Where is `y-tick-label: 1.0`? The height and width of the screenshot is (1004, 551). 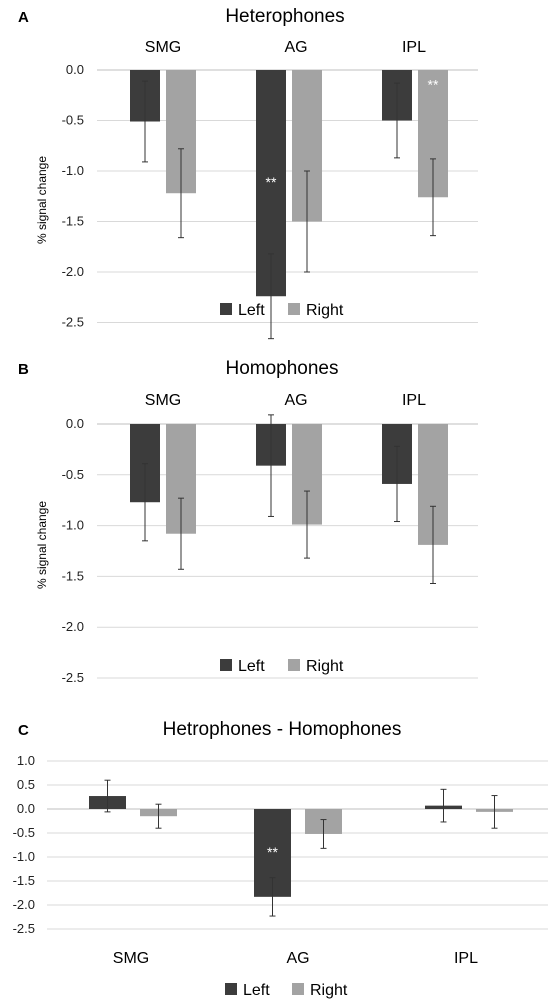 y-tick-label: 1.0 is located at coordinates (26, 760).